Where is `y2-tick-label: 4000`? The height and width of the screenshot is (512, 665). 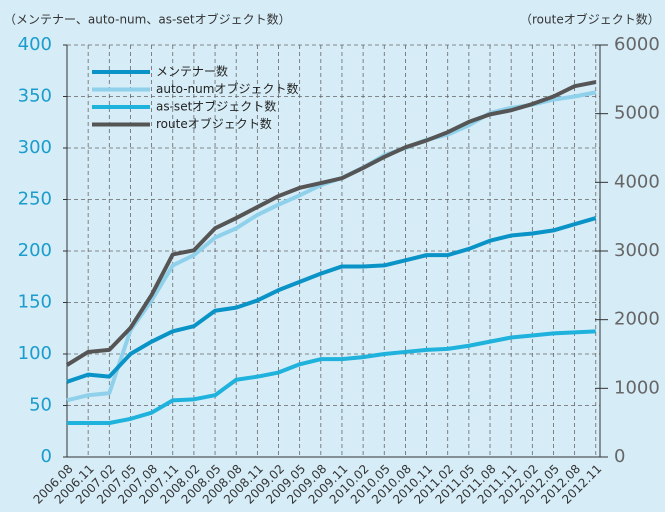
y2-tick-label: 4000 is located at coordinates (637, 181).